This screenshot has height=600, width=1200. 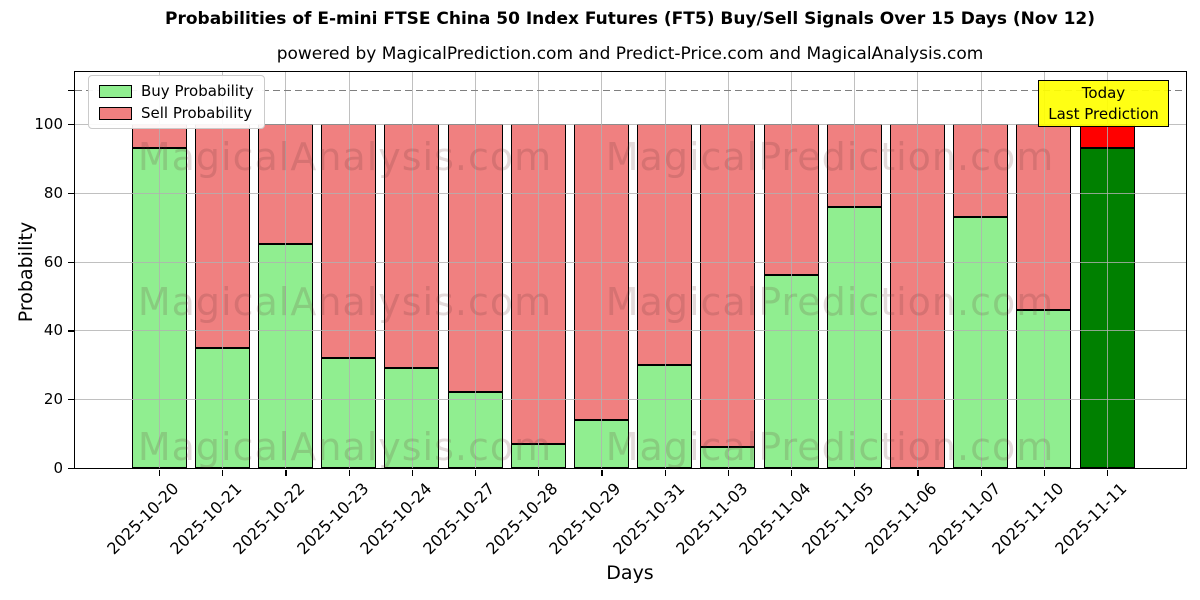 I want to click on x-tick-label: 2025-10-27, so click(x=459, y=519).